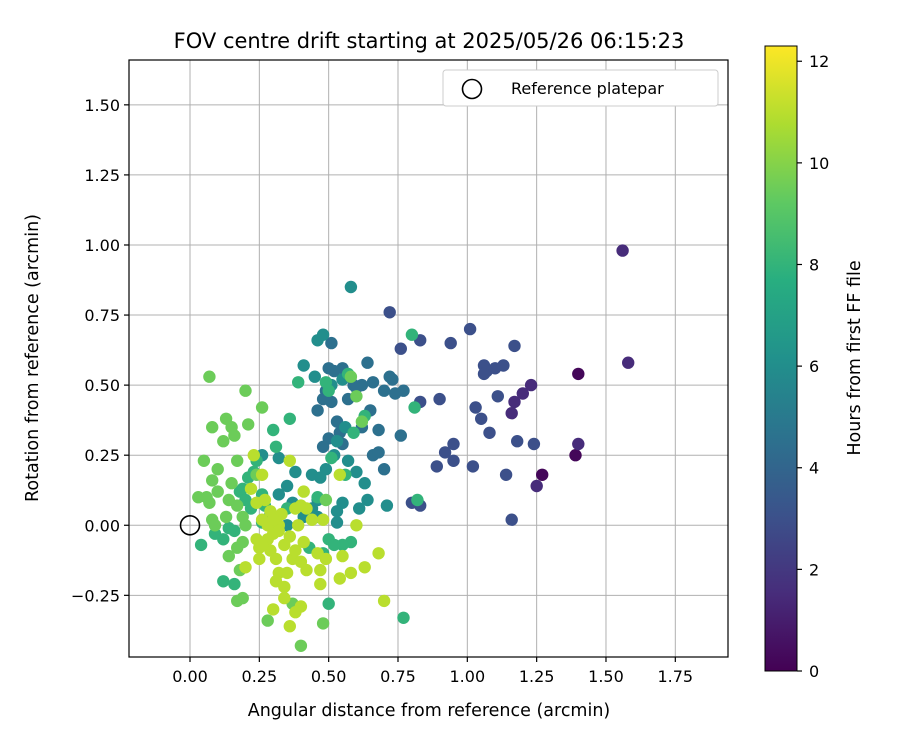 Image resolution: width=900 pixels, height=750 pixels. I want to click on y-tick-label: 0.25, so click(102, 455).